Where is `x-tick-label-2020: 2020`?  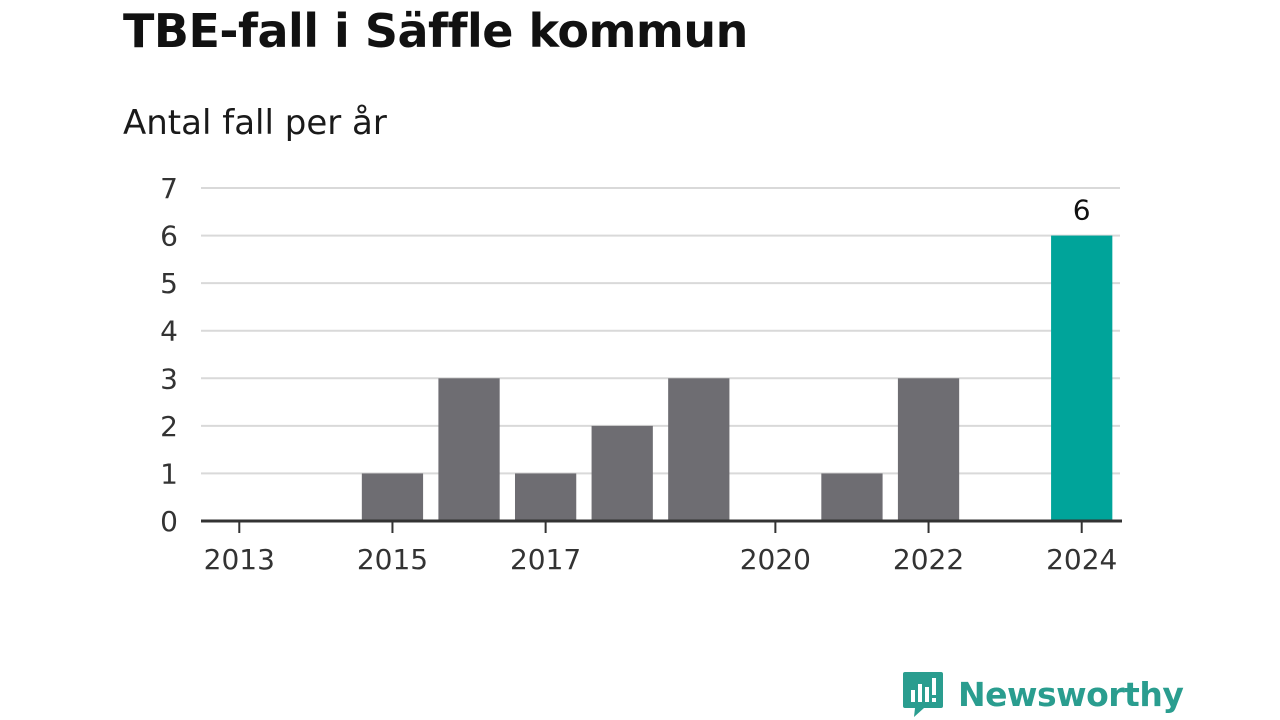 x-tick-label-2020: 2020 is located at coordinates (775, 559).